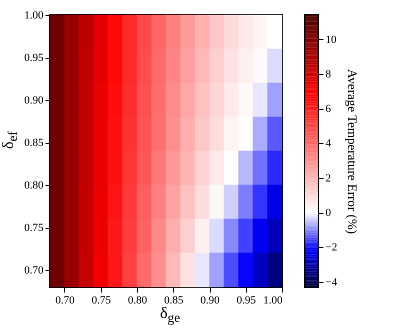 The width and height of the screenshot is (399, 333). I want to click on y-tick-label: 0.75, so click(34, 228).